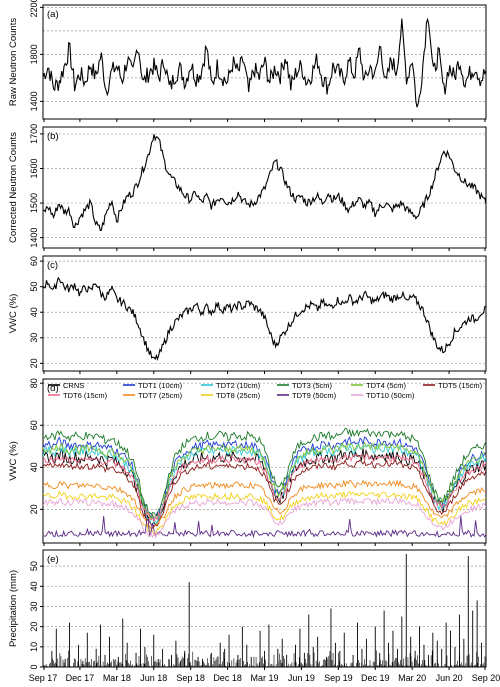 The image size is (500, 687). Describe the element at coordinates (301, 678) in the screenshot. I see `x-tick-label: Jun 19` at that location.